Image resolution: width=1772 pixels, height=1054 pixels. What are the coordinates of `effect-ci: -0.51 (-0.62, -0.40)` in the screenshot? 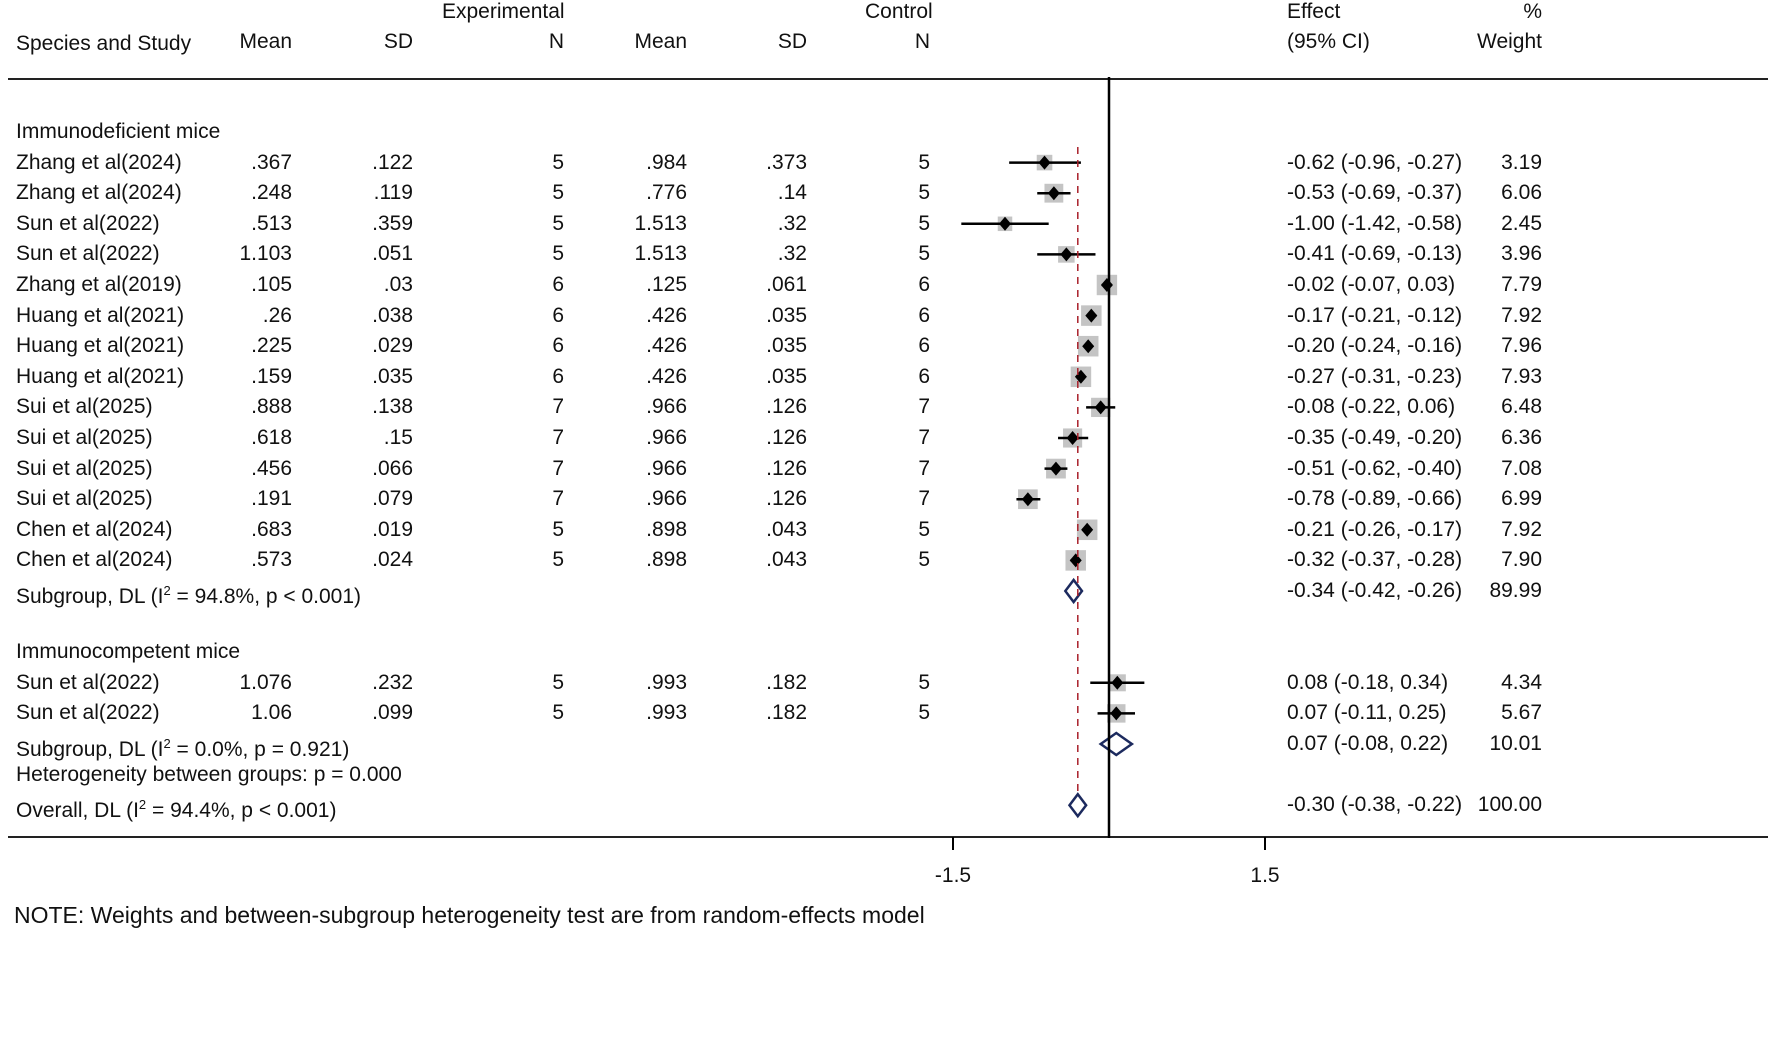 It's located at (1375, 468).